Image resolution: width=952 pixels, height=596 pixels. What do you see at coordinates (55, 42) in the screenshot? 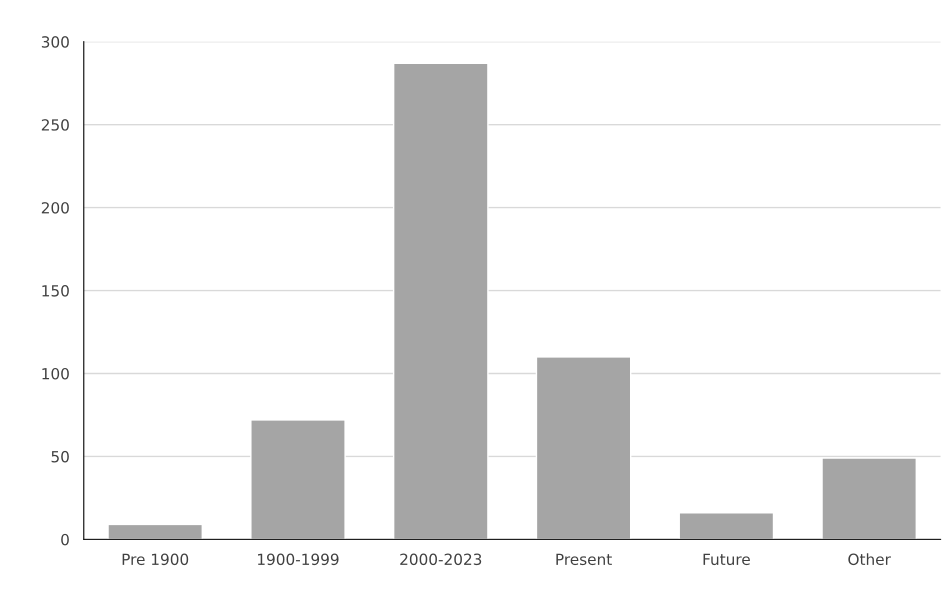
I see `y-tick-label: 300` at bounding box center [55, 42].